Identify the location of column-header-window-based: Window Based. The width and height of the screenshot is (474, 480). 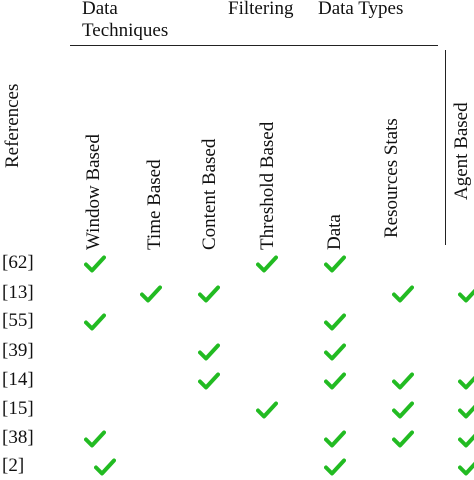
(93, 192).